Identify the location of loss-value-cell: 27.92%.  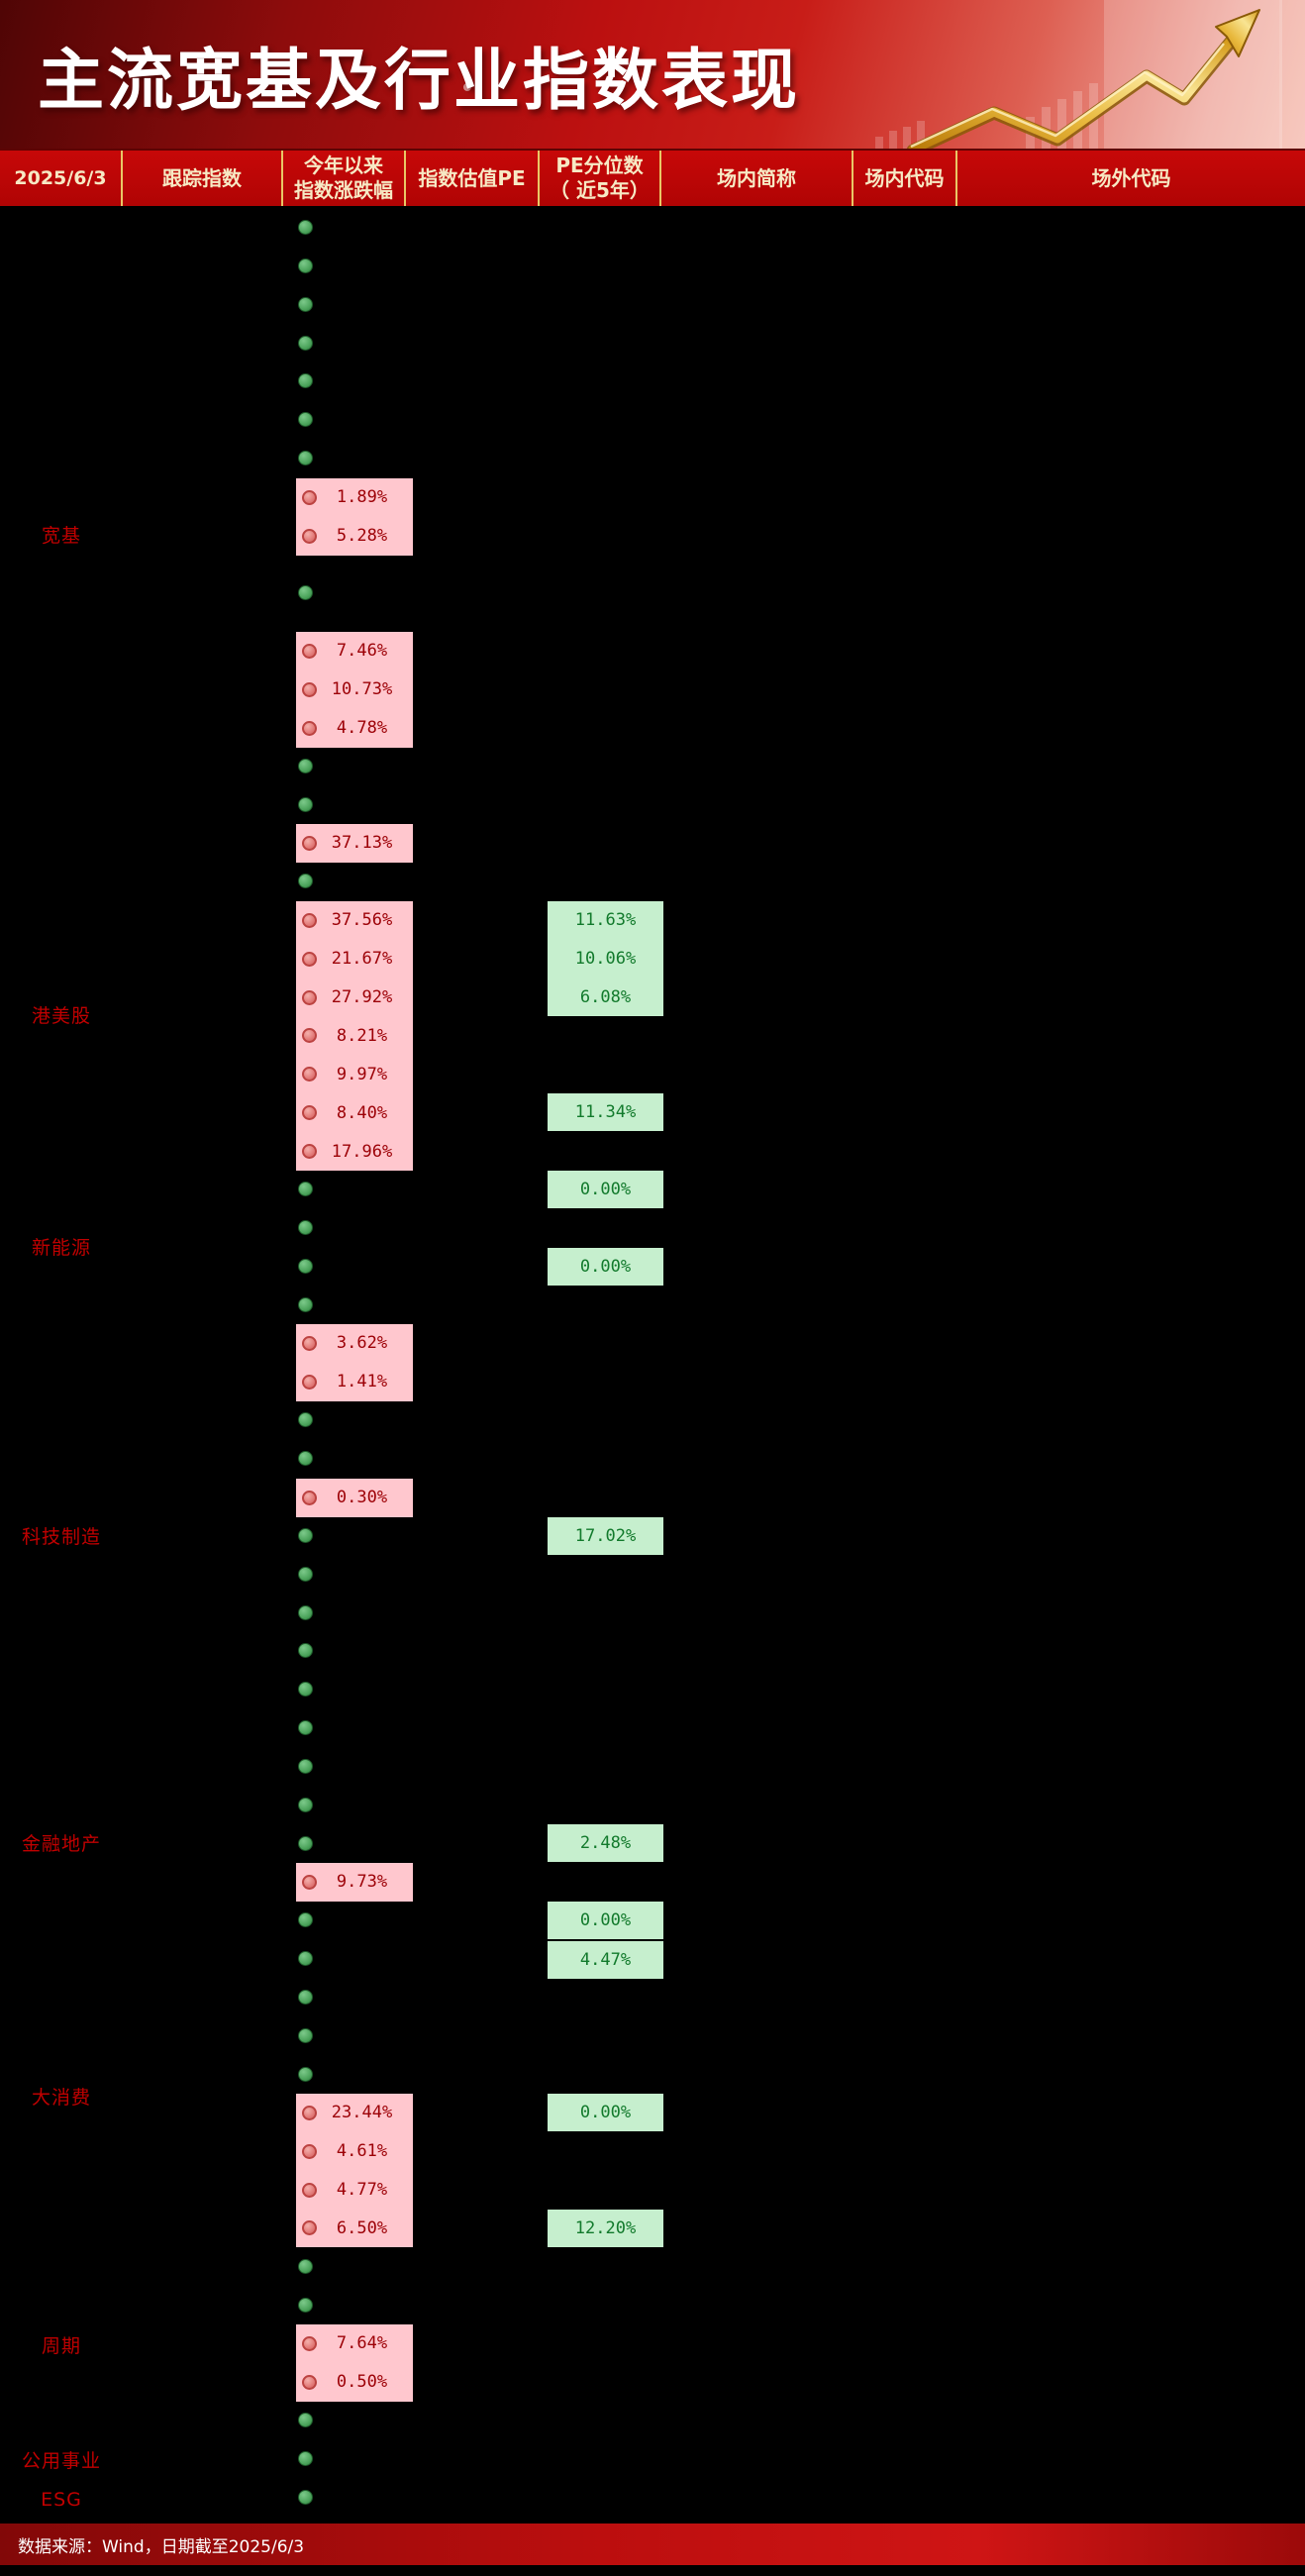
(354, 998).